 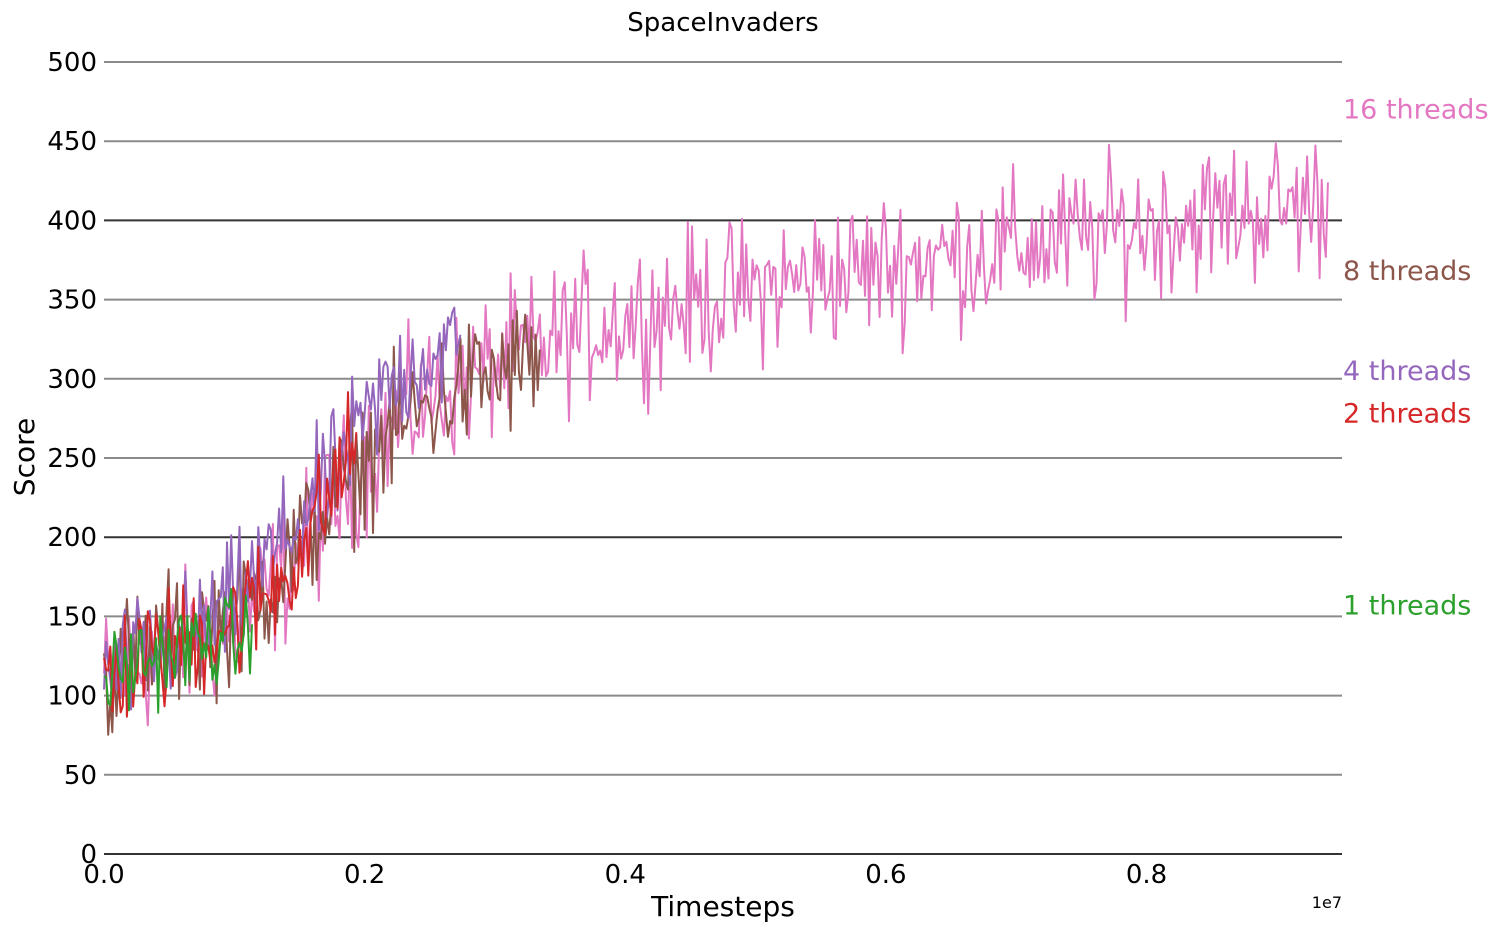 What do you see at coordinates (1327, 902) in the screenshot?
I see `x-axis-offset-label: 1e7` at bounding box center [1327, 902].